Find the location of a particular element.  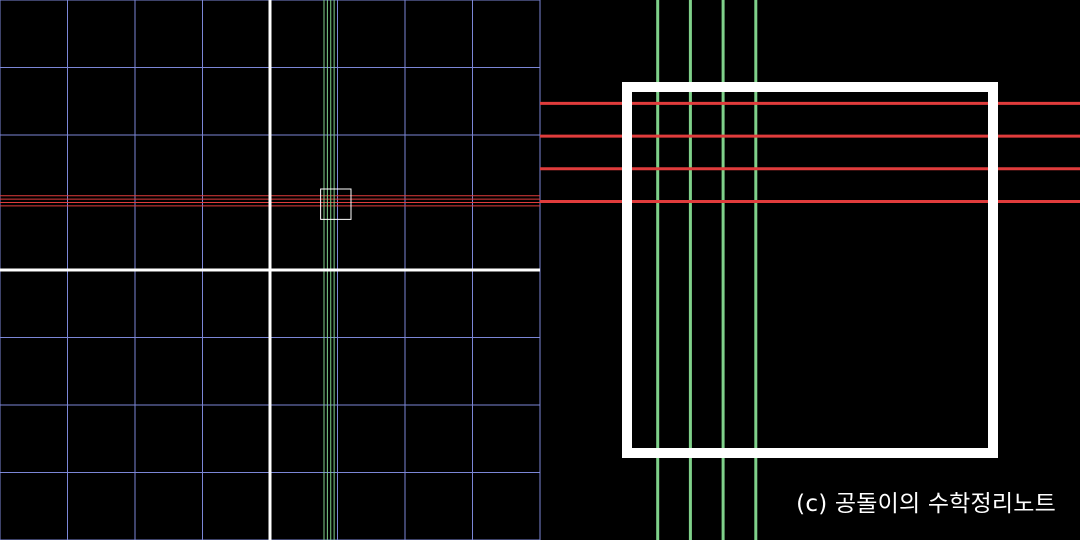

copyright-text: (c) 공돌이의 수학정리노트 is located at coordinates (926, 504).